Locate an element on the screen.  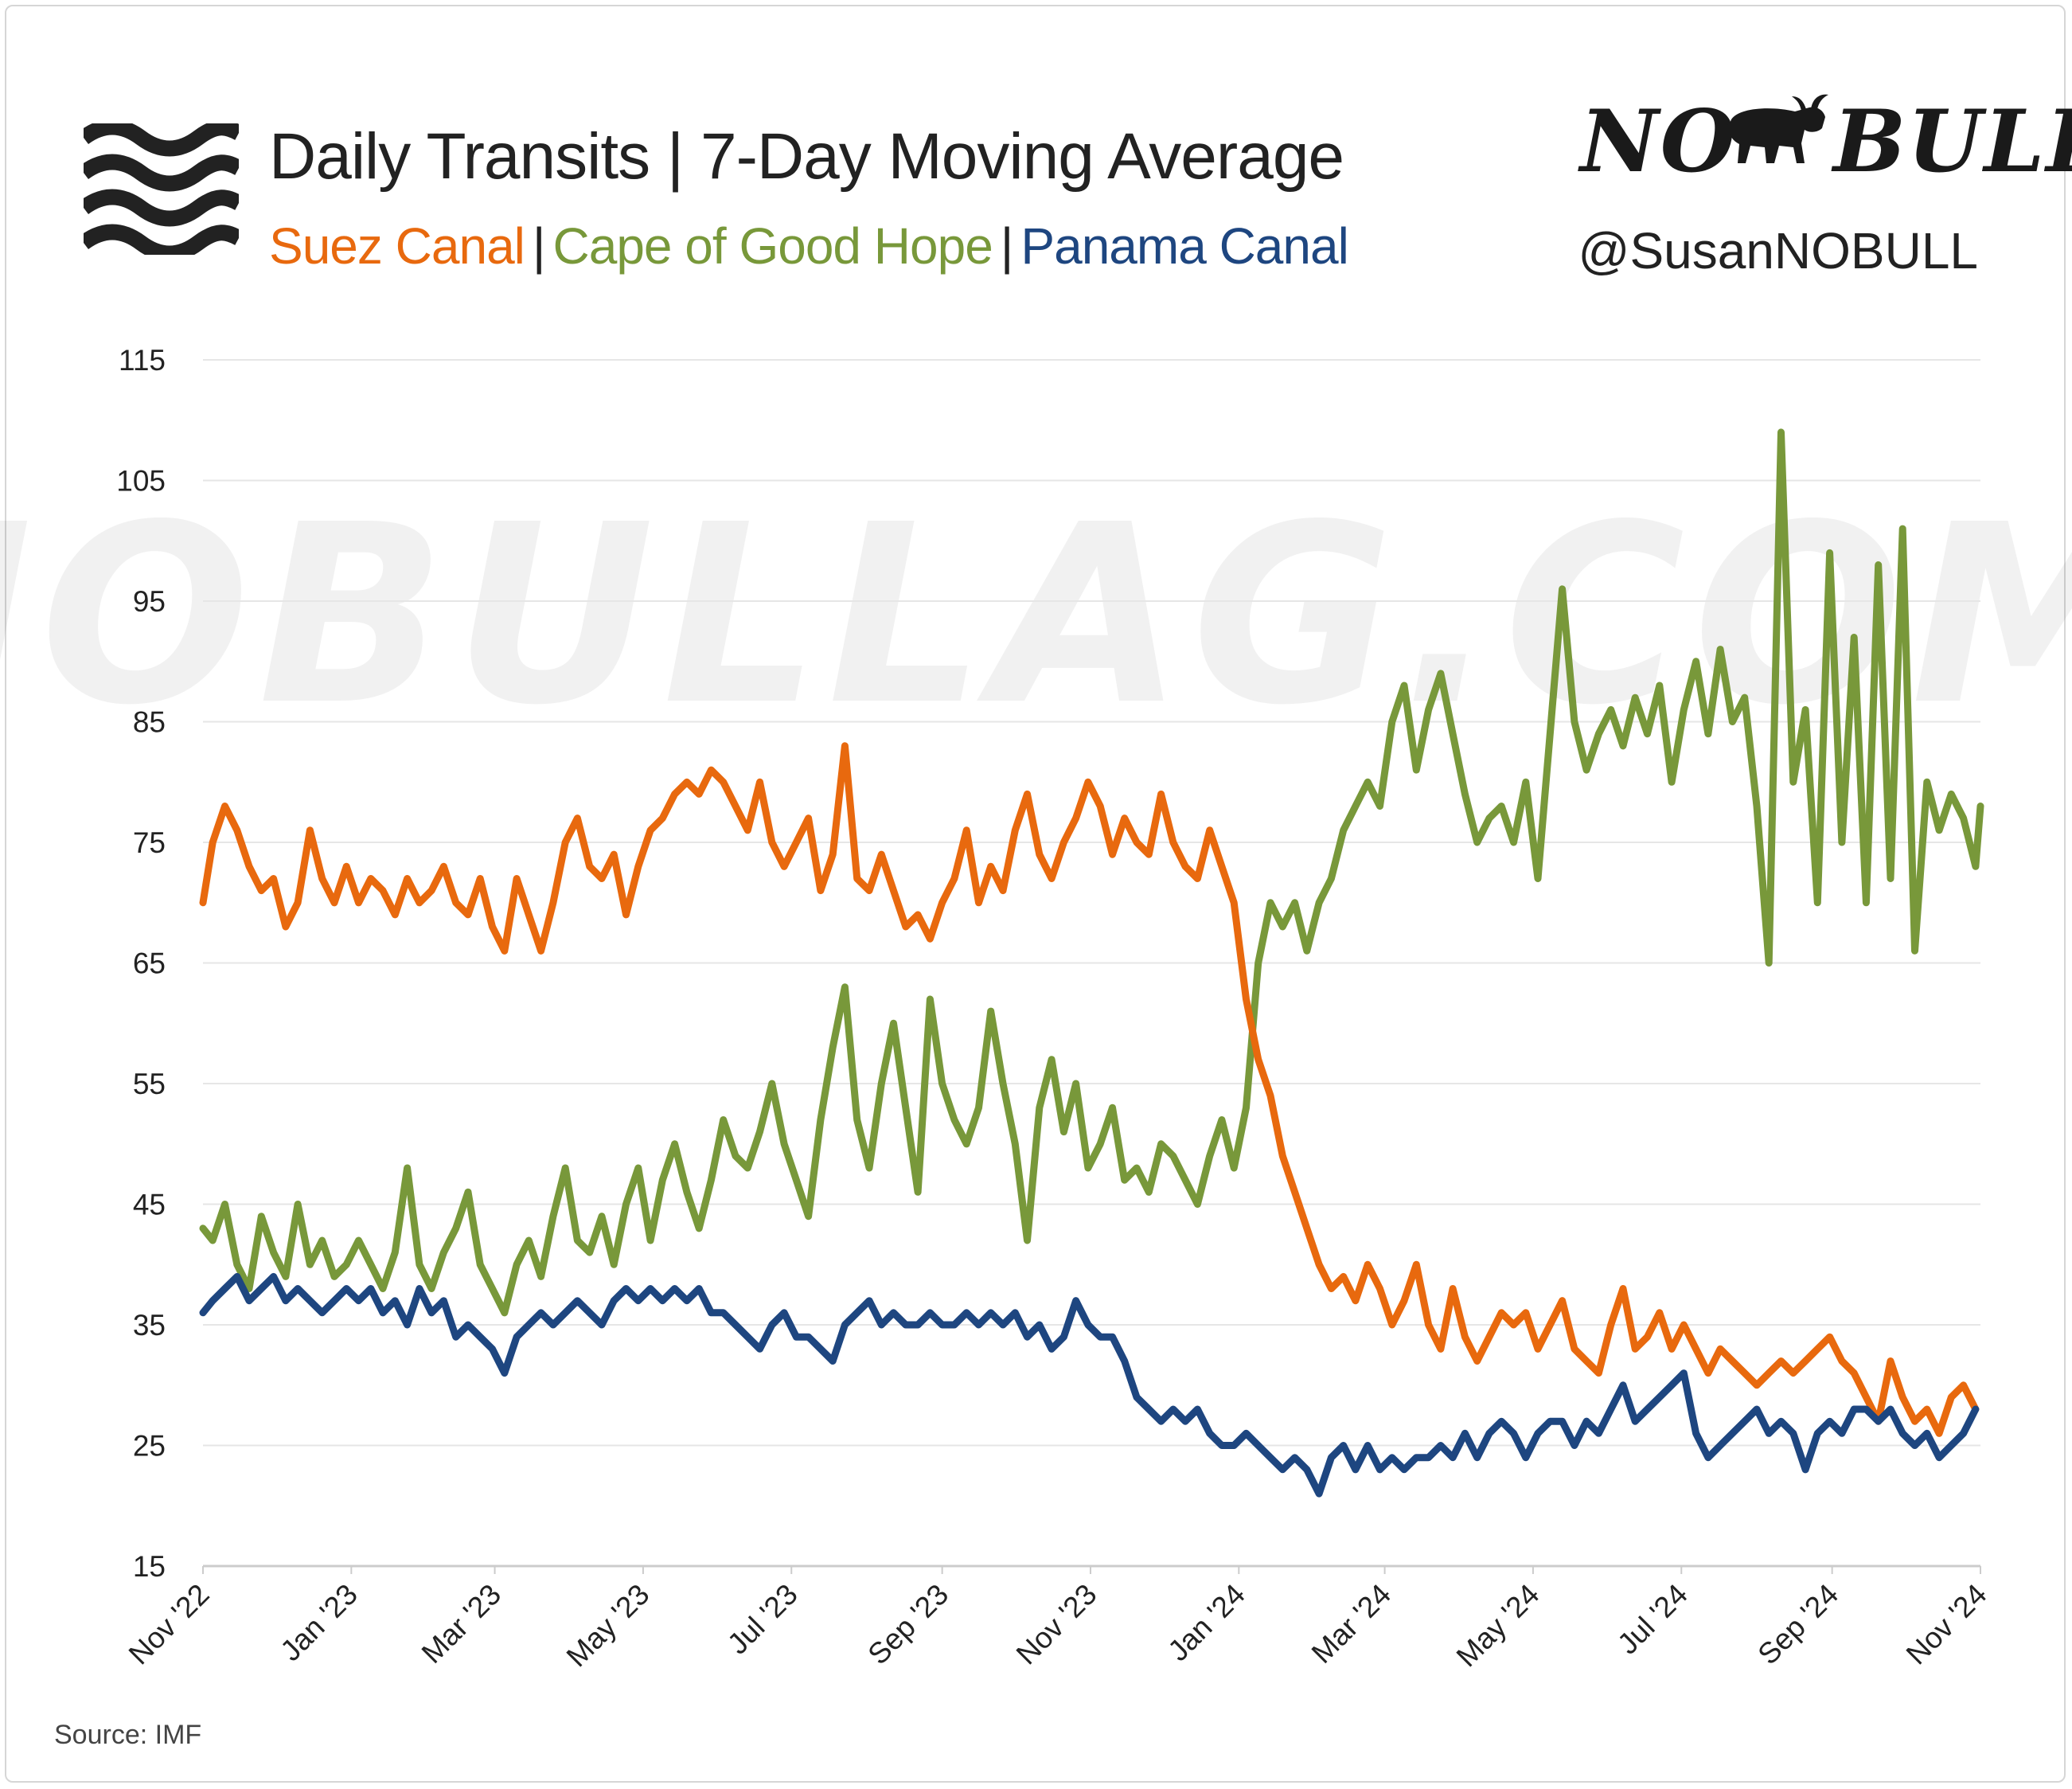
y-tick-label: 35 is located at coordinates (149, 1325).